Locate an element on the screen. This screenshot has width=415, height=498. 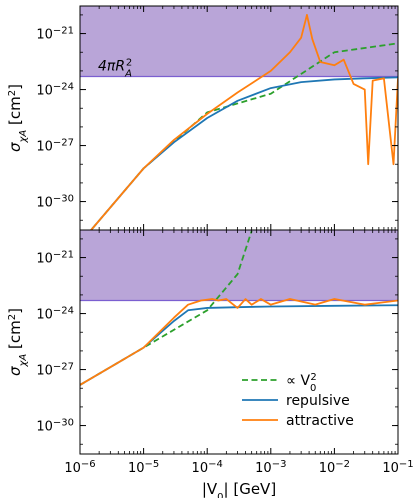
x-tick-exponent: −3 is located at coordinates (279, 464).